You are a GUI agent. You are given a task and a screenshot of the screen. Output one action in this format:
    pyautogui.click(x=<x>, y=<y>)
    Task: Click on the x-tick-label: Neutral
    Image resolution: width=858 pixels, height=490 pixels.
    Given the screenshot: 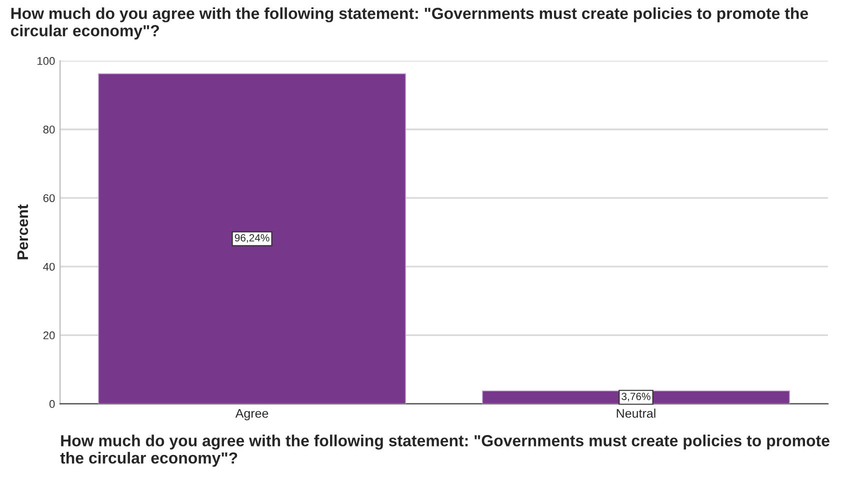 What is the action you would take?
    pyautogui.click(x=636, y=413)
    